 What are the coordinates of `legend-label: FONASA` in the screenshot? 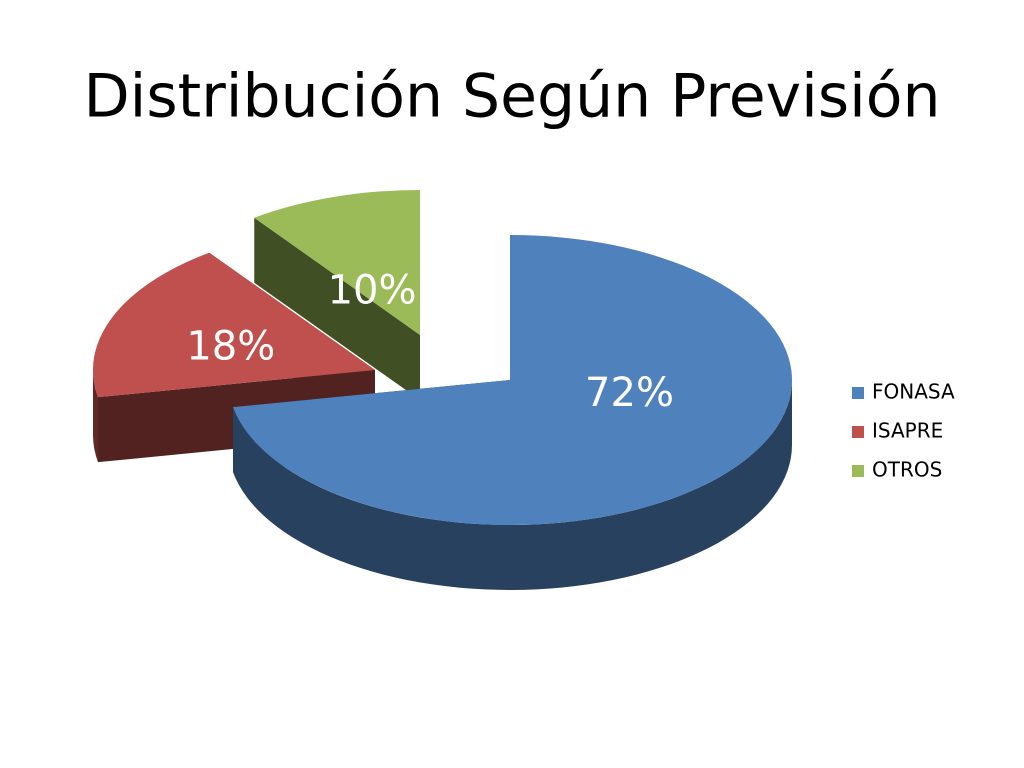 It's located at (913, 392).